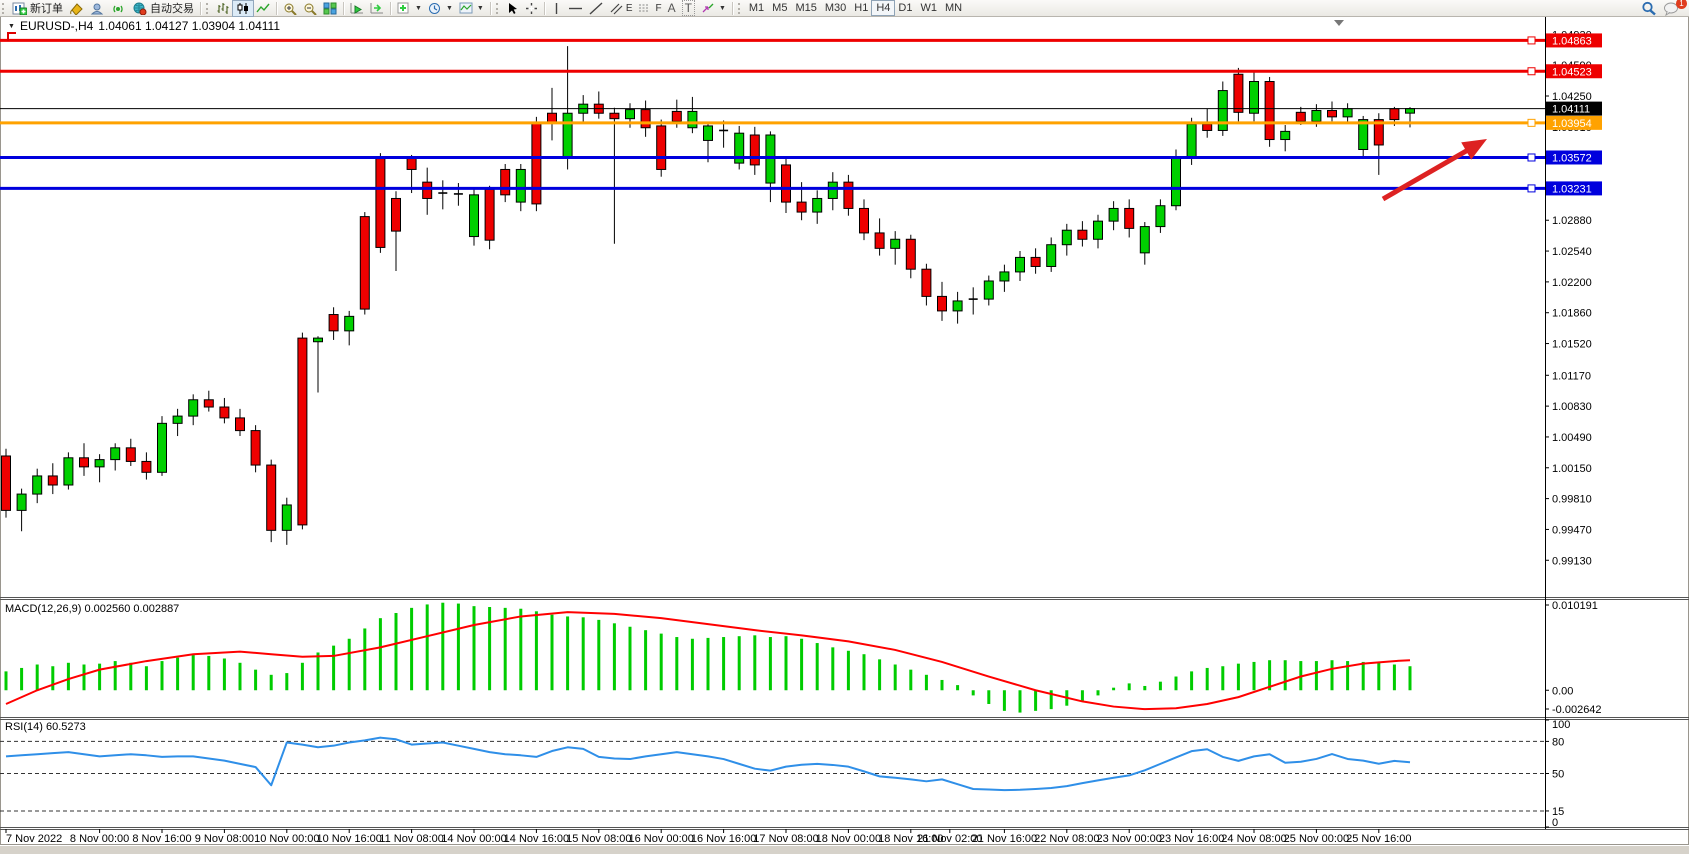  I want to click on signals-button, so click(118, 8).